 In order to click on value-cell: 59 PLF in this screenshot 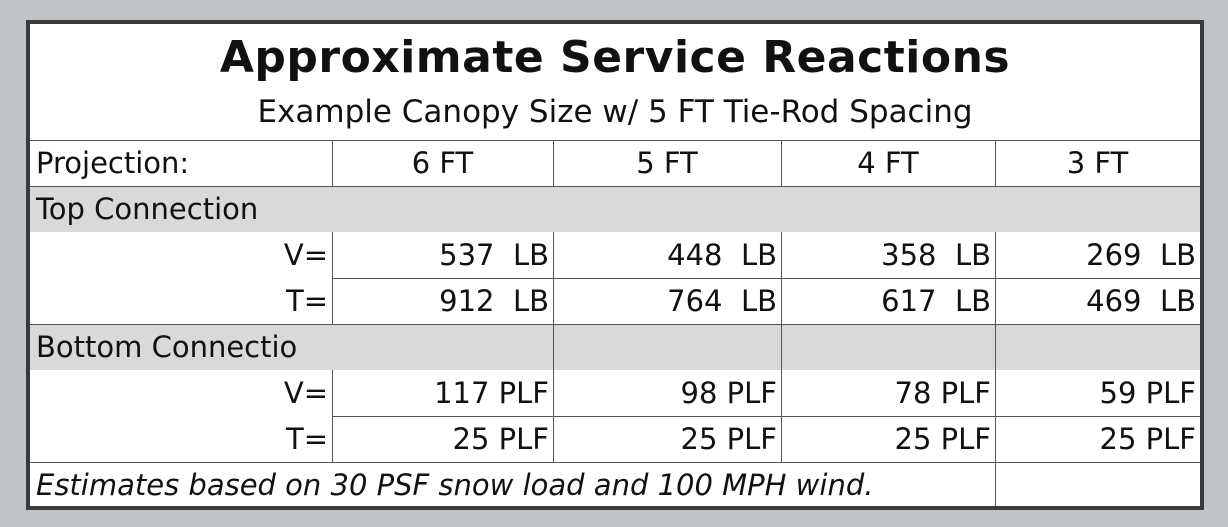, I will do `click(1147, 393)`.